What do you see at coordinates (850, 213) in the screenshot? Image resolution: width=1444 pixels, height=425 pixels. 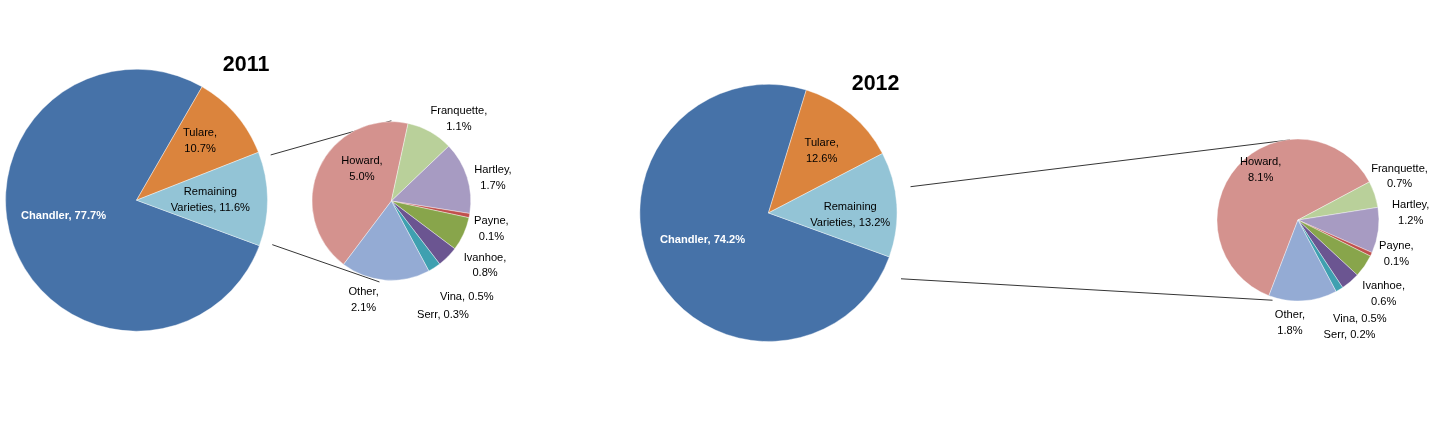 I see `data-label: Remaining Varieties, 13.2%` at bounding box center [850, 213].